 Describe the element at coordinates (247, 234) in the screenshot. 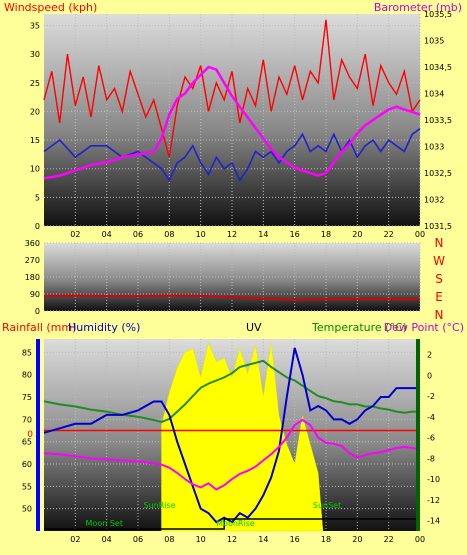

I see `wind-time-ticks: 02 04 06 08 10 12 14 16 18 20 22 00` at that location.